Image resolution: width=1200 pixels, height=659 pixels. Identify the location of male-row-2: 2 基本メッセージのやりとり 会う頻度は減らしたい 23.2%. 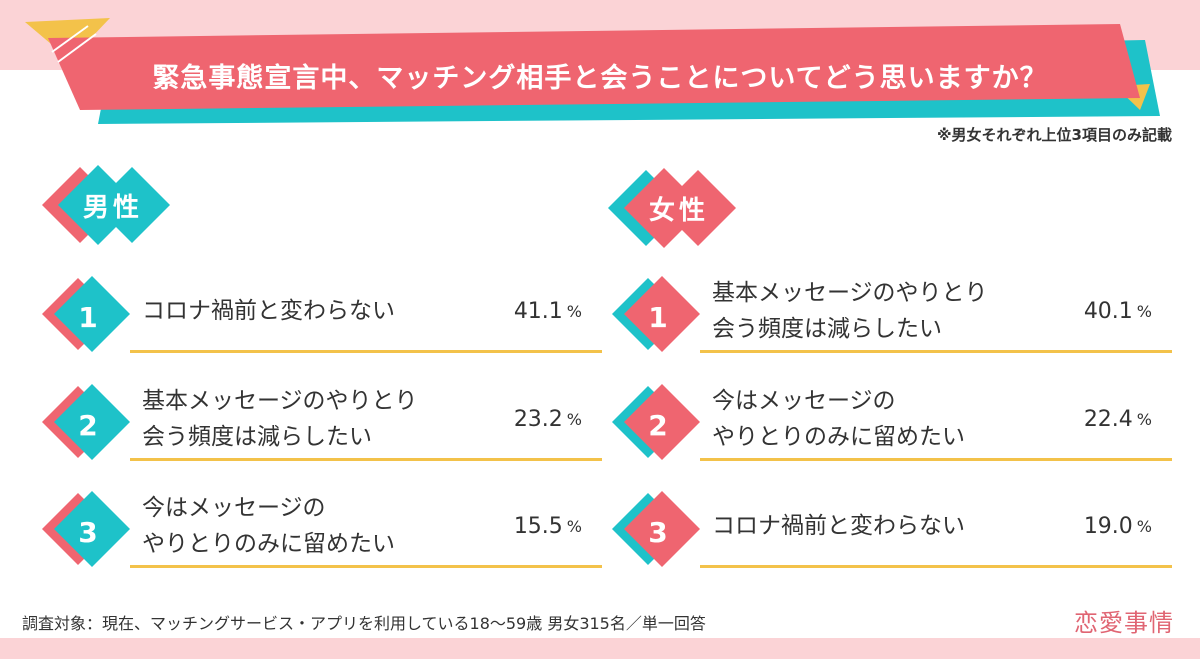
(322, 425).